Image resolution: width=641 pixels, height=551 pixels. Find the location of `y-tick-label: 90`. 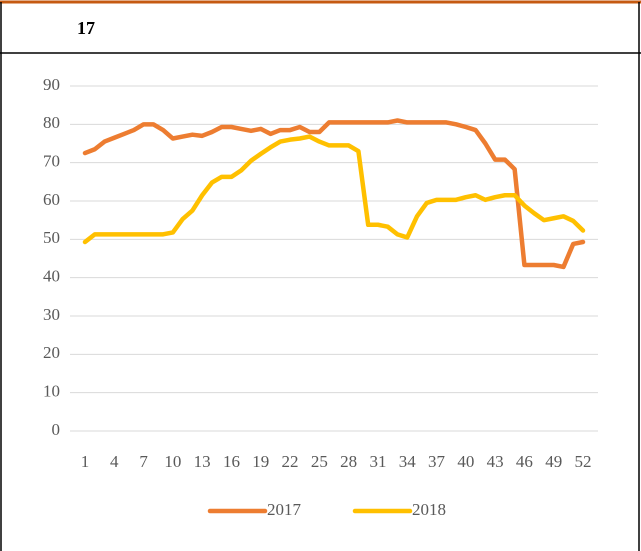

y-tick-label: 90 is located at coordinates (51, 84).